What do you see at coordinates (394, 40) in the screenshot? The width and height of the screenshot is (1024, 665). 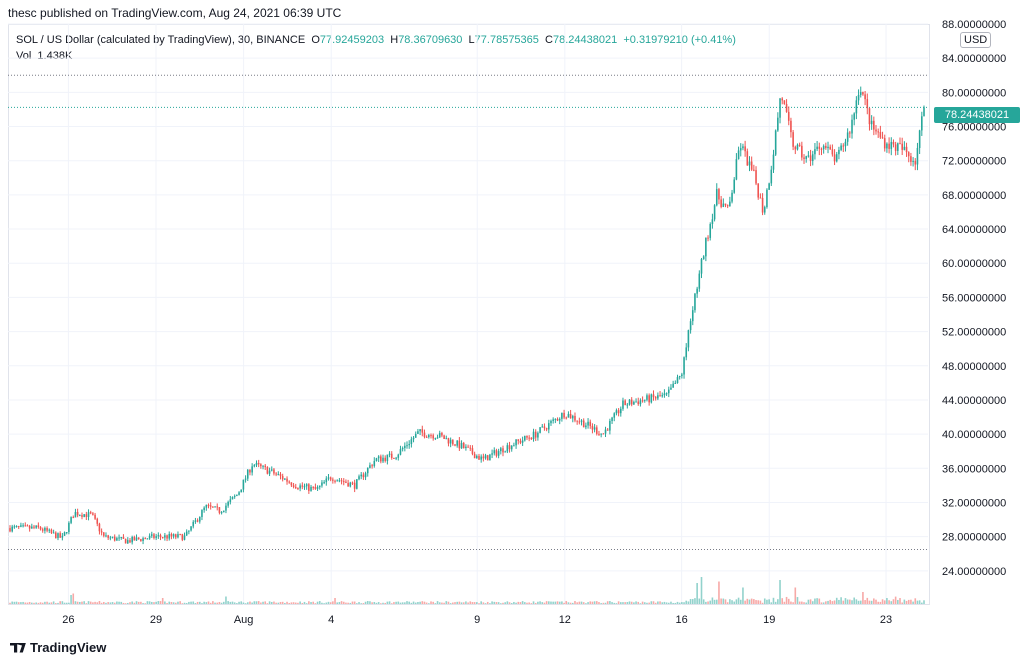 I see `high-label: H` at bounding box center [394, 40].